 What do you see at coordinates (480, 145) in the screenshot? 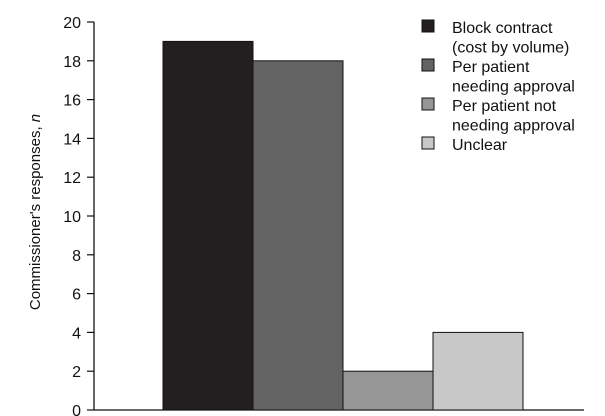
I see `legend-label: Unclear` at bounding box center [480, 145].